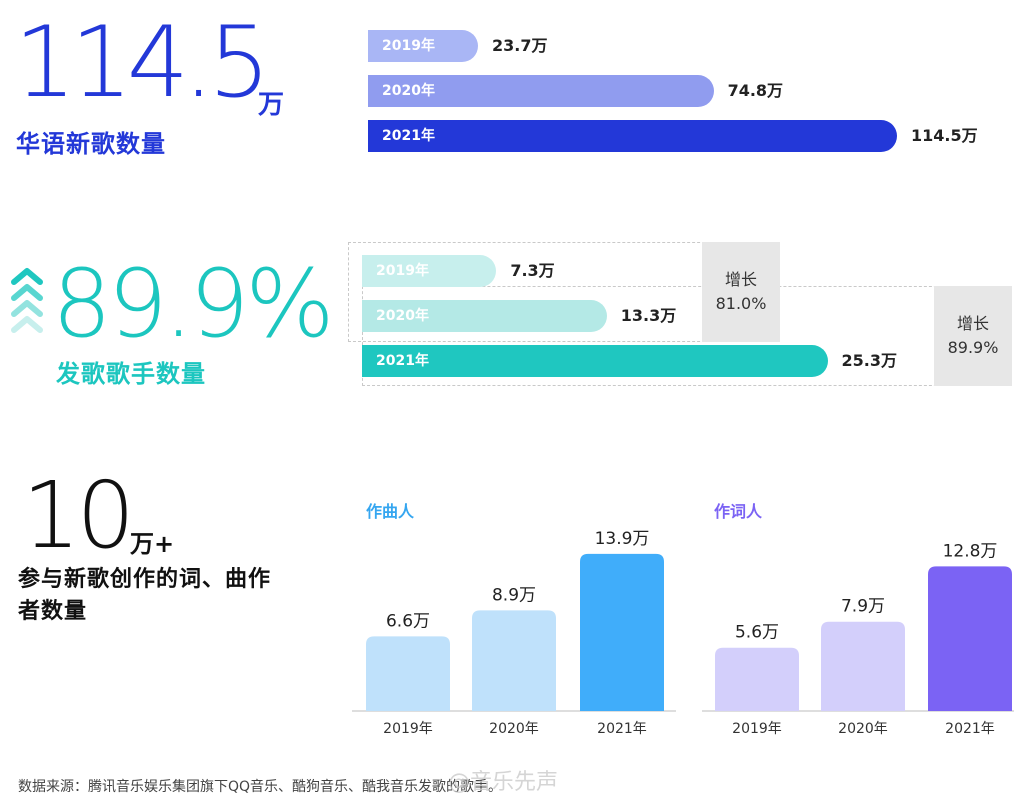 Image resolution: width=1024 pixels, height=806 pixels. Describe the element at coordinates (27, 300) in the screenshot. I see `up-chevrons-icon` at that location.